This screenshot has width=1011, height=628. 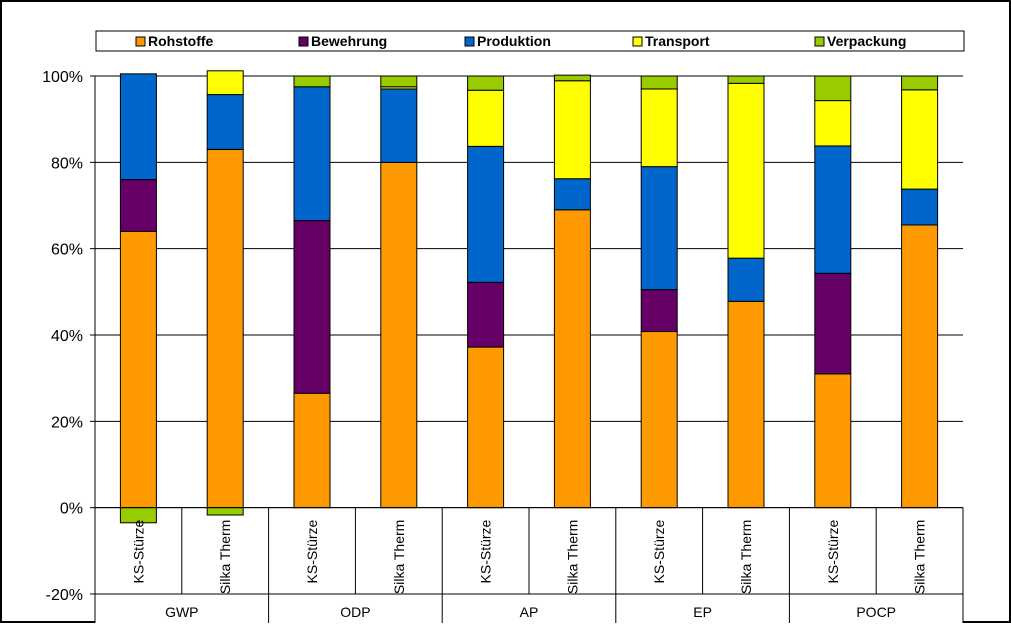 I want to click on legend-label-produktion: Produktion, so click(x=514, y=41).